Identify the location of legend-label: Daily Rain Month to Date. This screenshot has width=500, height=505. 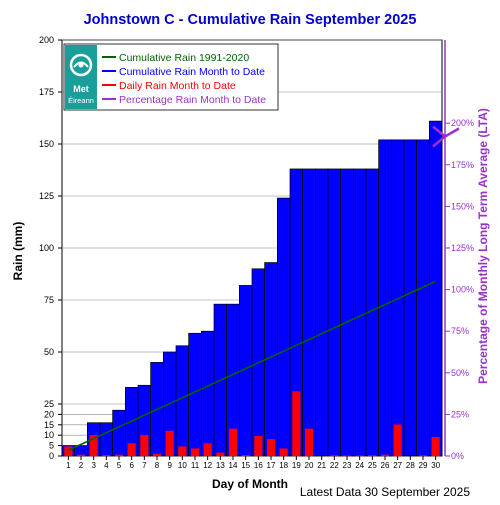
(177, 86).